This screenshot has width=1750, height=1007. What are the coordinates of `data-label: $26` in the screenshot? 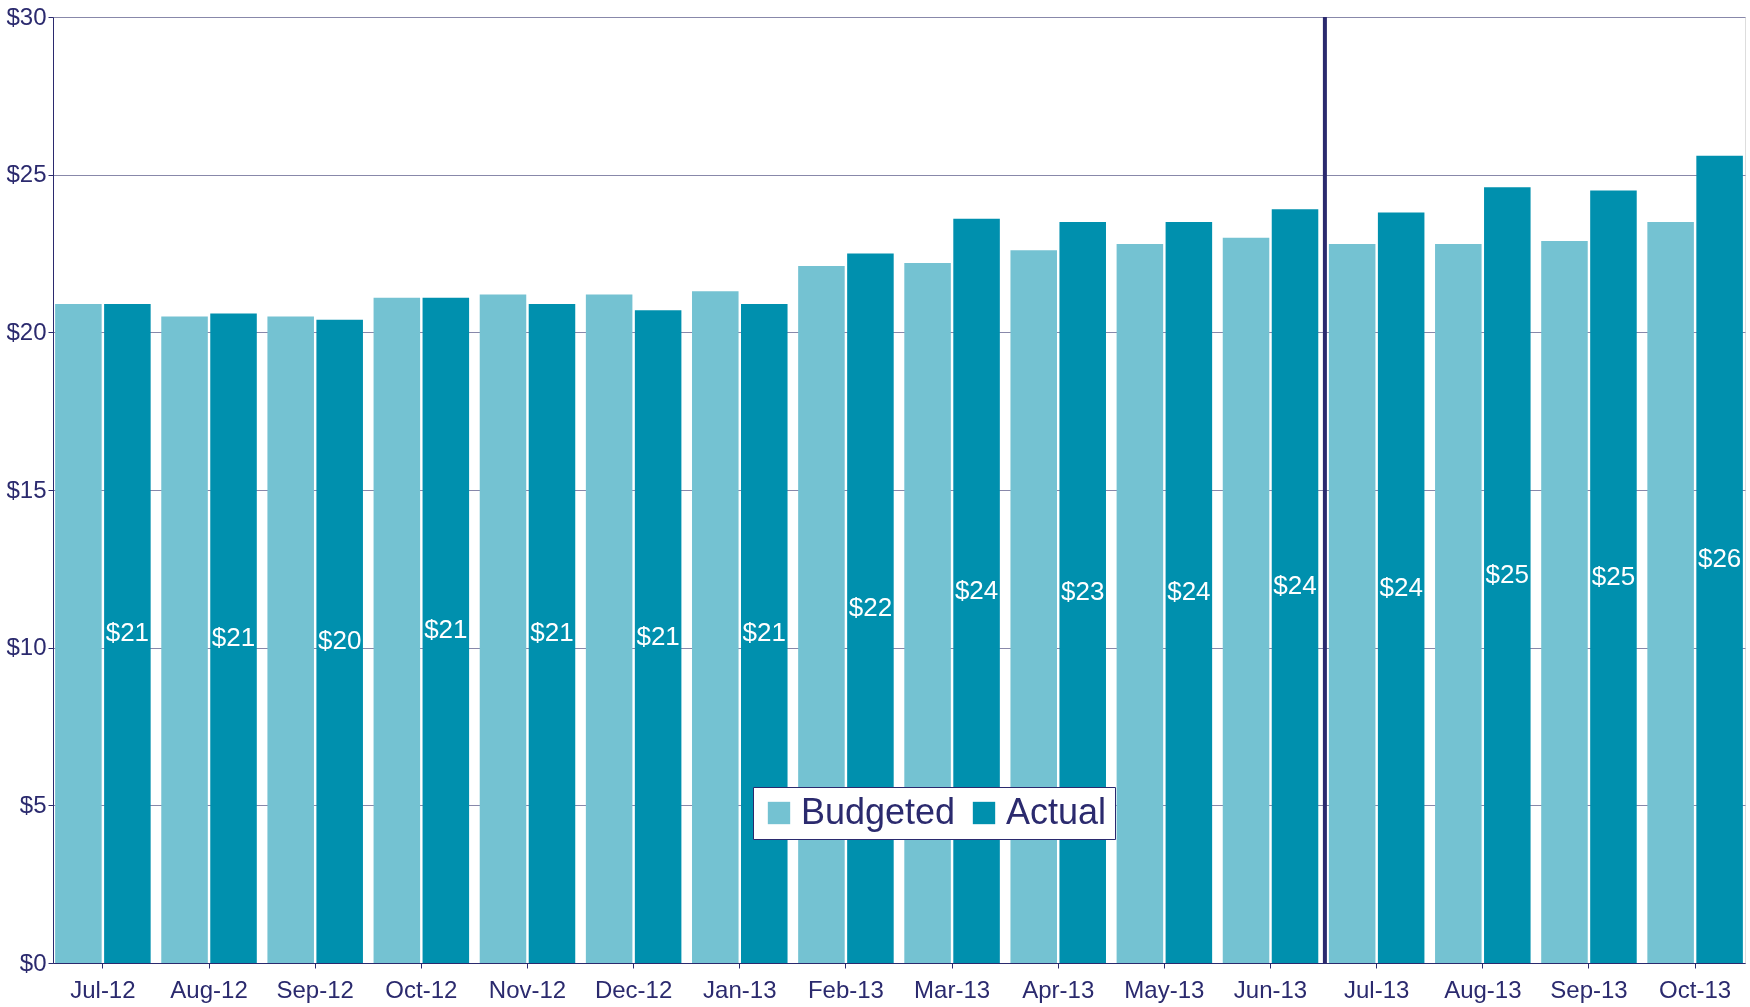 It's located at (1719, 558).